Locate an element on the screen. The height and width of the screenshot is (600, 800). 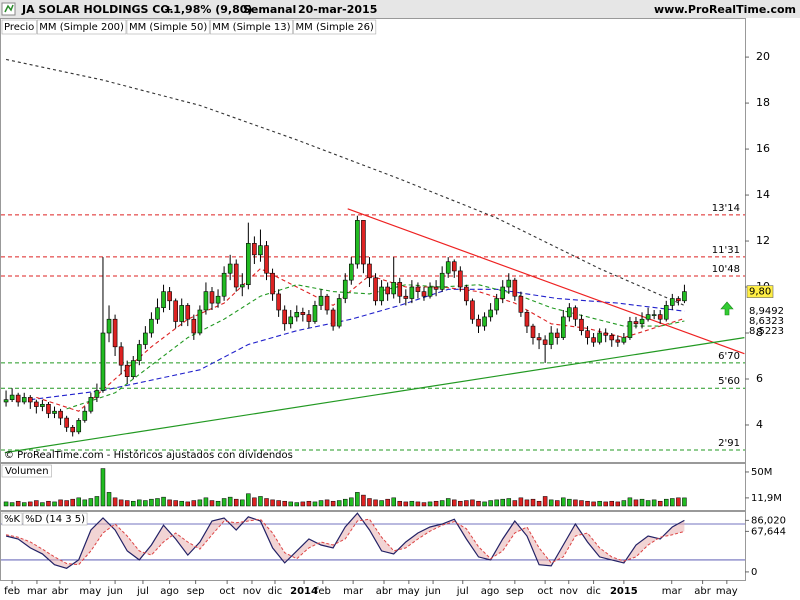
legend-box is located at coordinates (81, 27).